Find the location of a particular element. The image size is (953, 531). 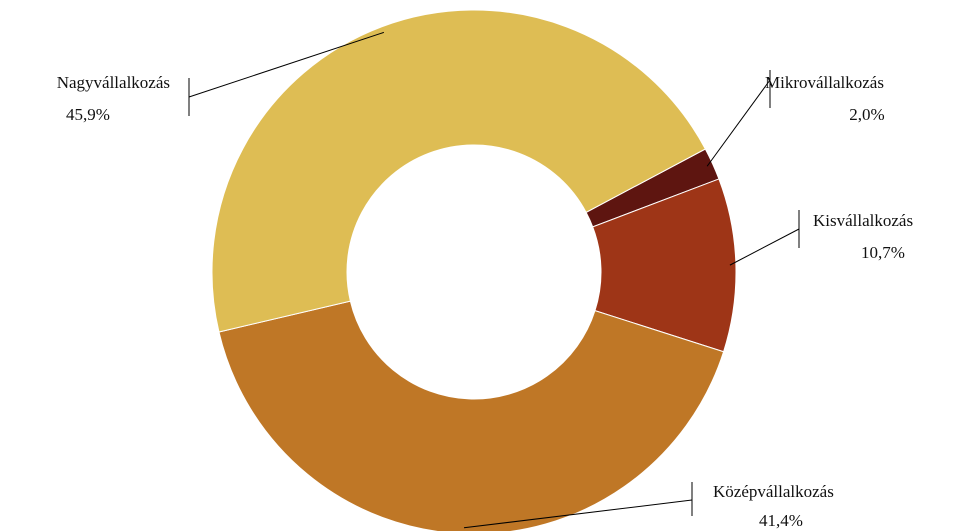

slice-label-name-kozepvallalkozas: Középvállalkozás is located at coordinates (773, 491).